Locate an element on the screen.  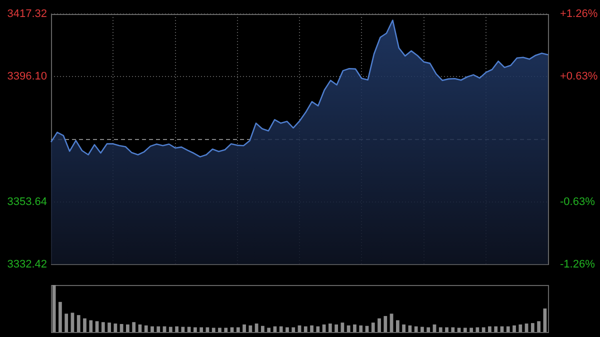
y2-tick-label: +1.26% is located at coordinates (579, 14).